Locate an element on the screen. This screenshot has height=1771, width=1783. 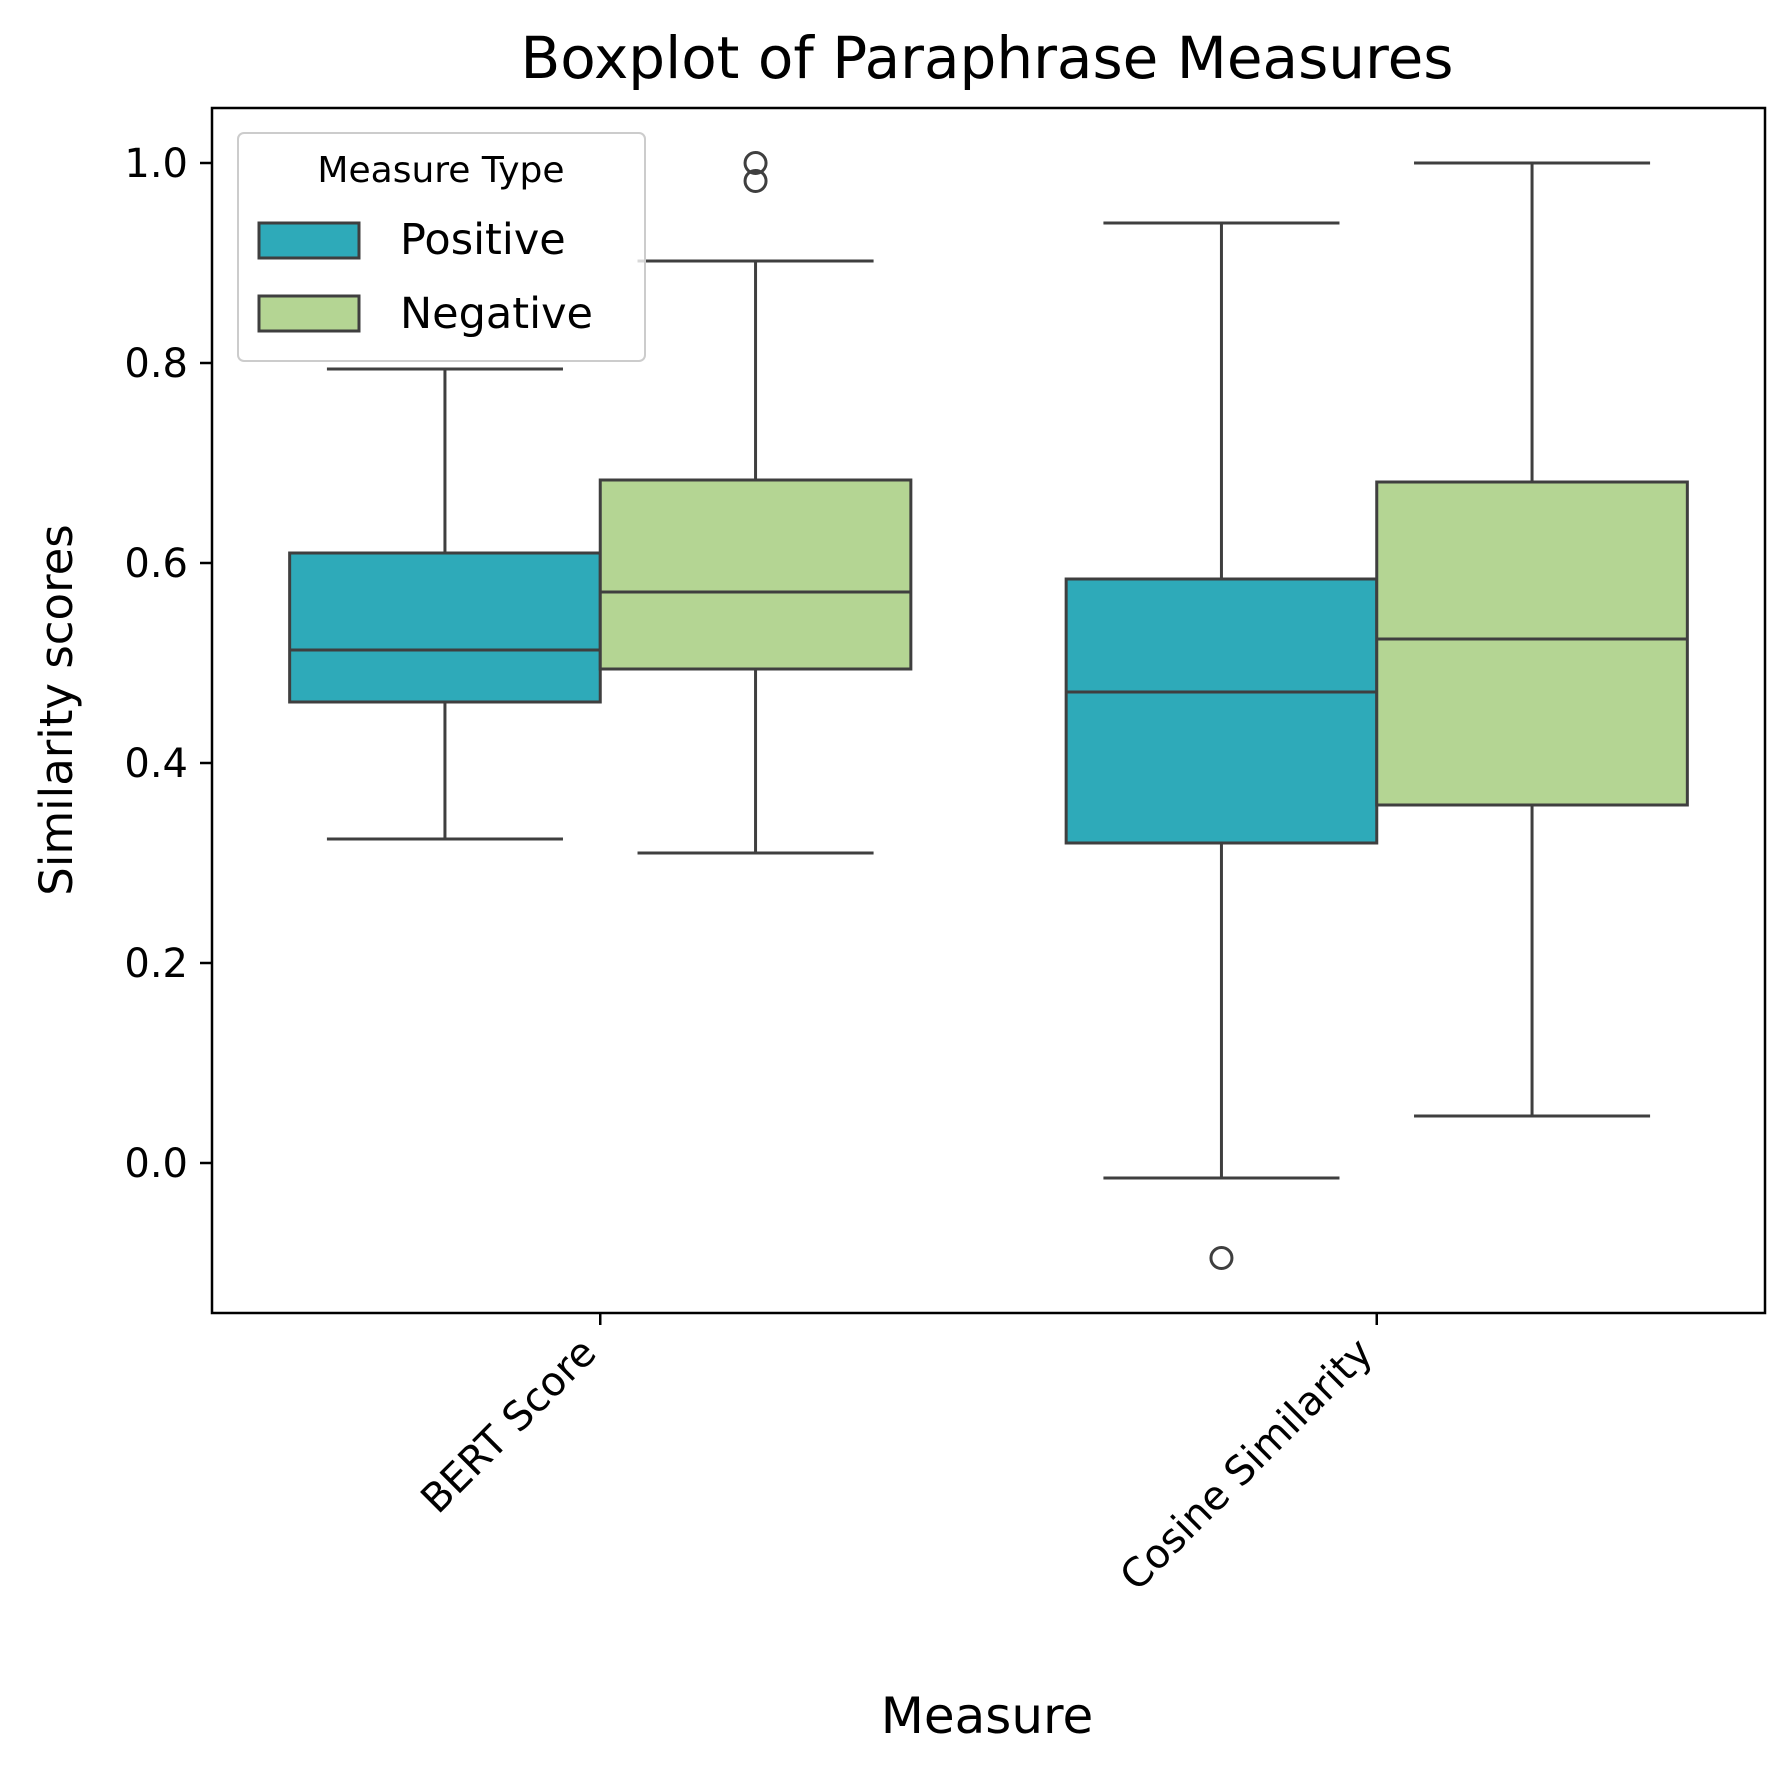
legend: Measure Type Positive Negative is located at coordinates (441, 247).